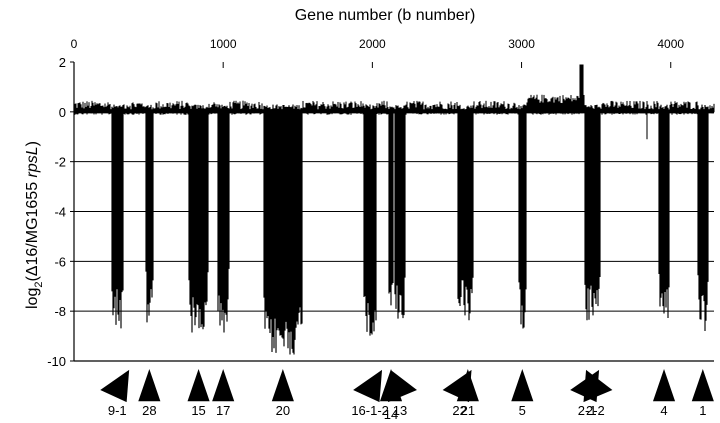 The height and width of the screenshot is (423, 720). I want to click on marker-label: 14, so click(391, 414).